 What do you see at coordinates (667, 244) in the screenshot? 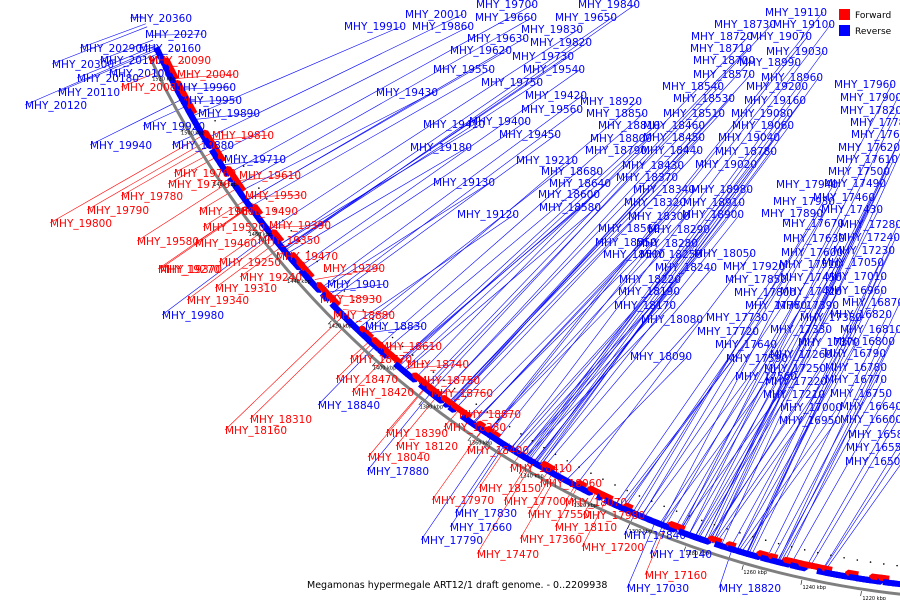
I see `gene-label: MHY_18280` at bounding box center [667, 244].